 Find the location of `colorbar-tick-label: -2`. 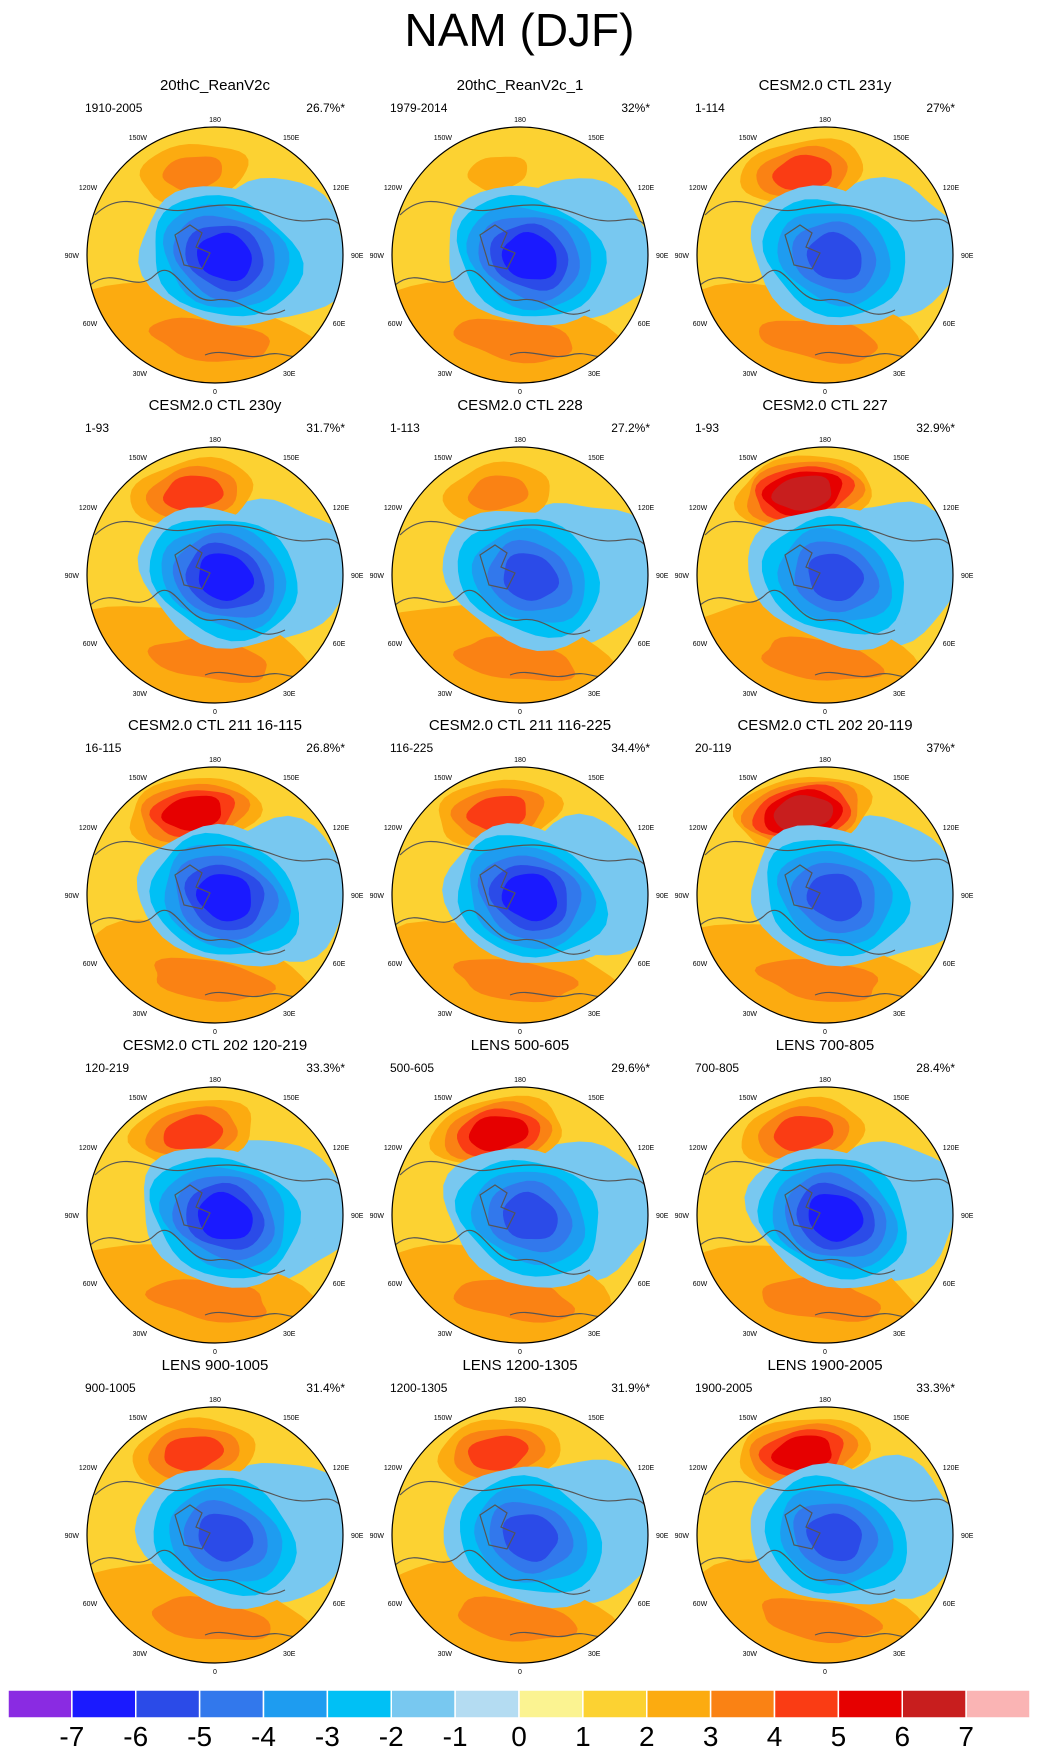

colorbar-tick-label: -2 is located at coordinates (391, 1736).